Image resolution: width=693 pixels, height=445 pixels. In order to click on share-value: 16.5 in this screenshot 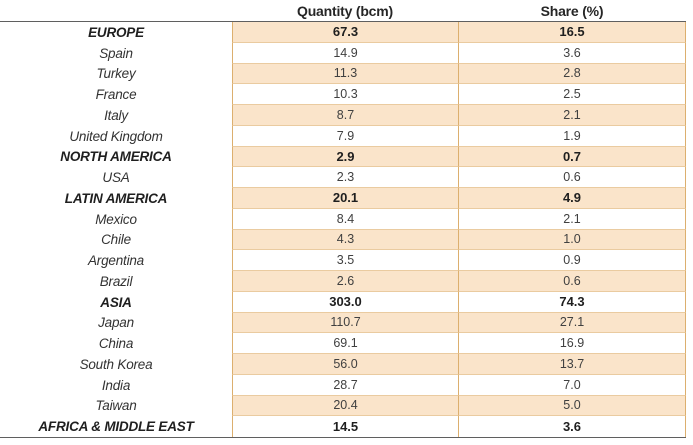, I will do `click(572, 32)`.